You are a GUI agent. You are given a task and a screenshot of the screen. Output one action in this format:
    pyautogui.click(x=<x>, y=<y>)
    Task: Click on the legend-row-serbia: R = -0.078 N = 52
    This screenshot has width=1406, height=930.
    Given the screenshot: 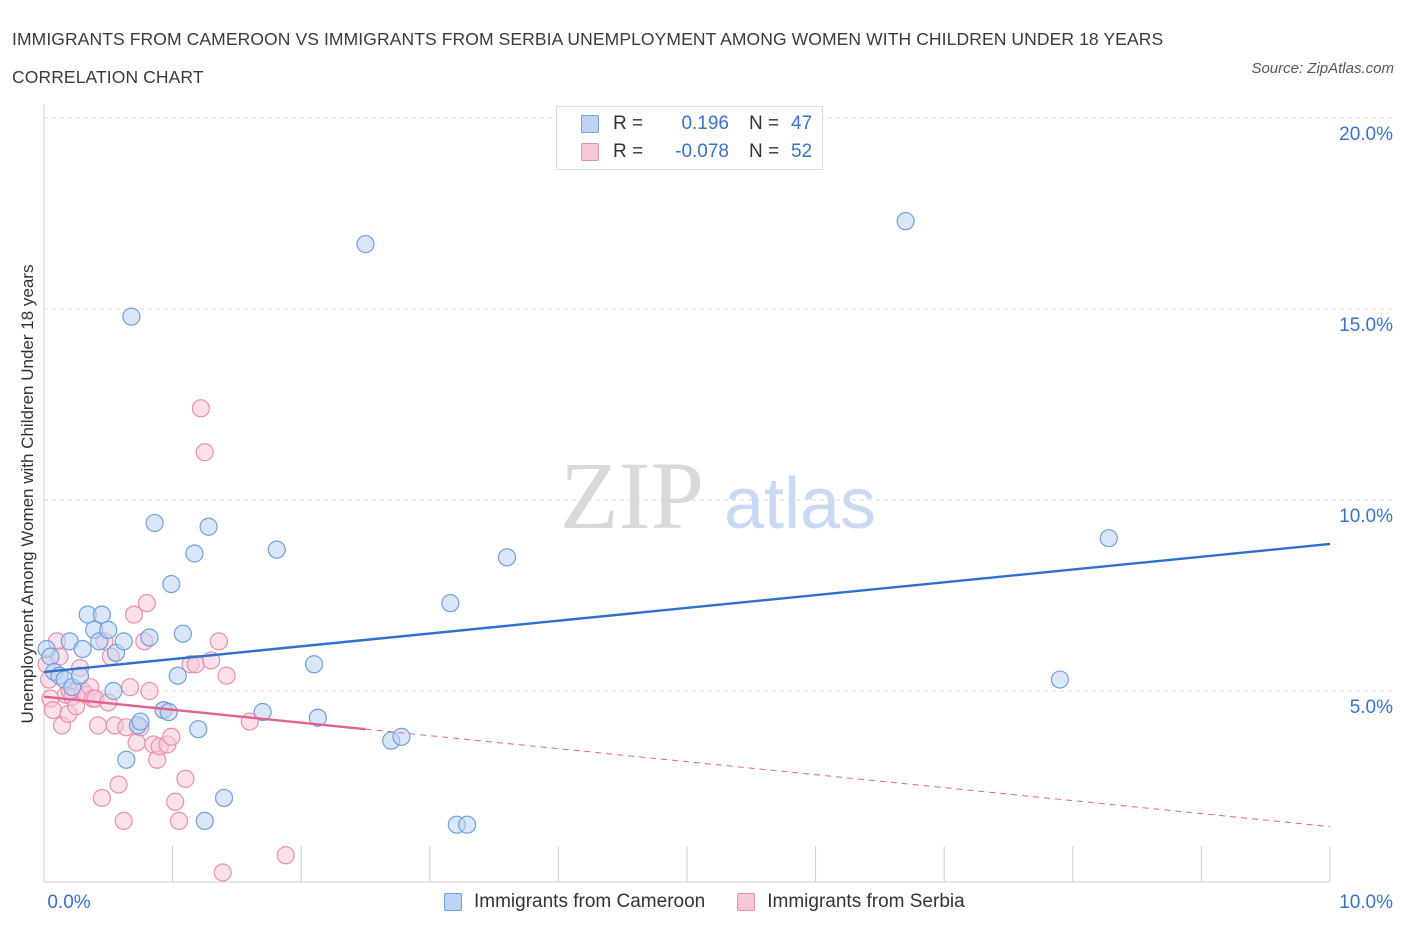 What is the action you would take?
    pyautogui.click(x=696, y=152)
    